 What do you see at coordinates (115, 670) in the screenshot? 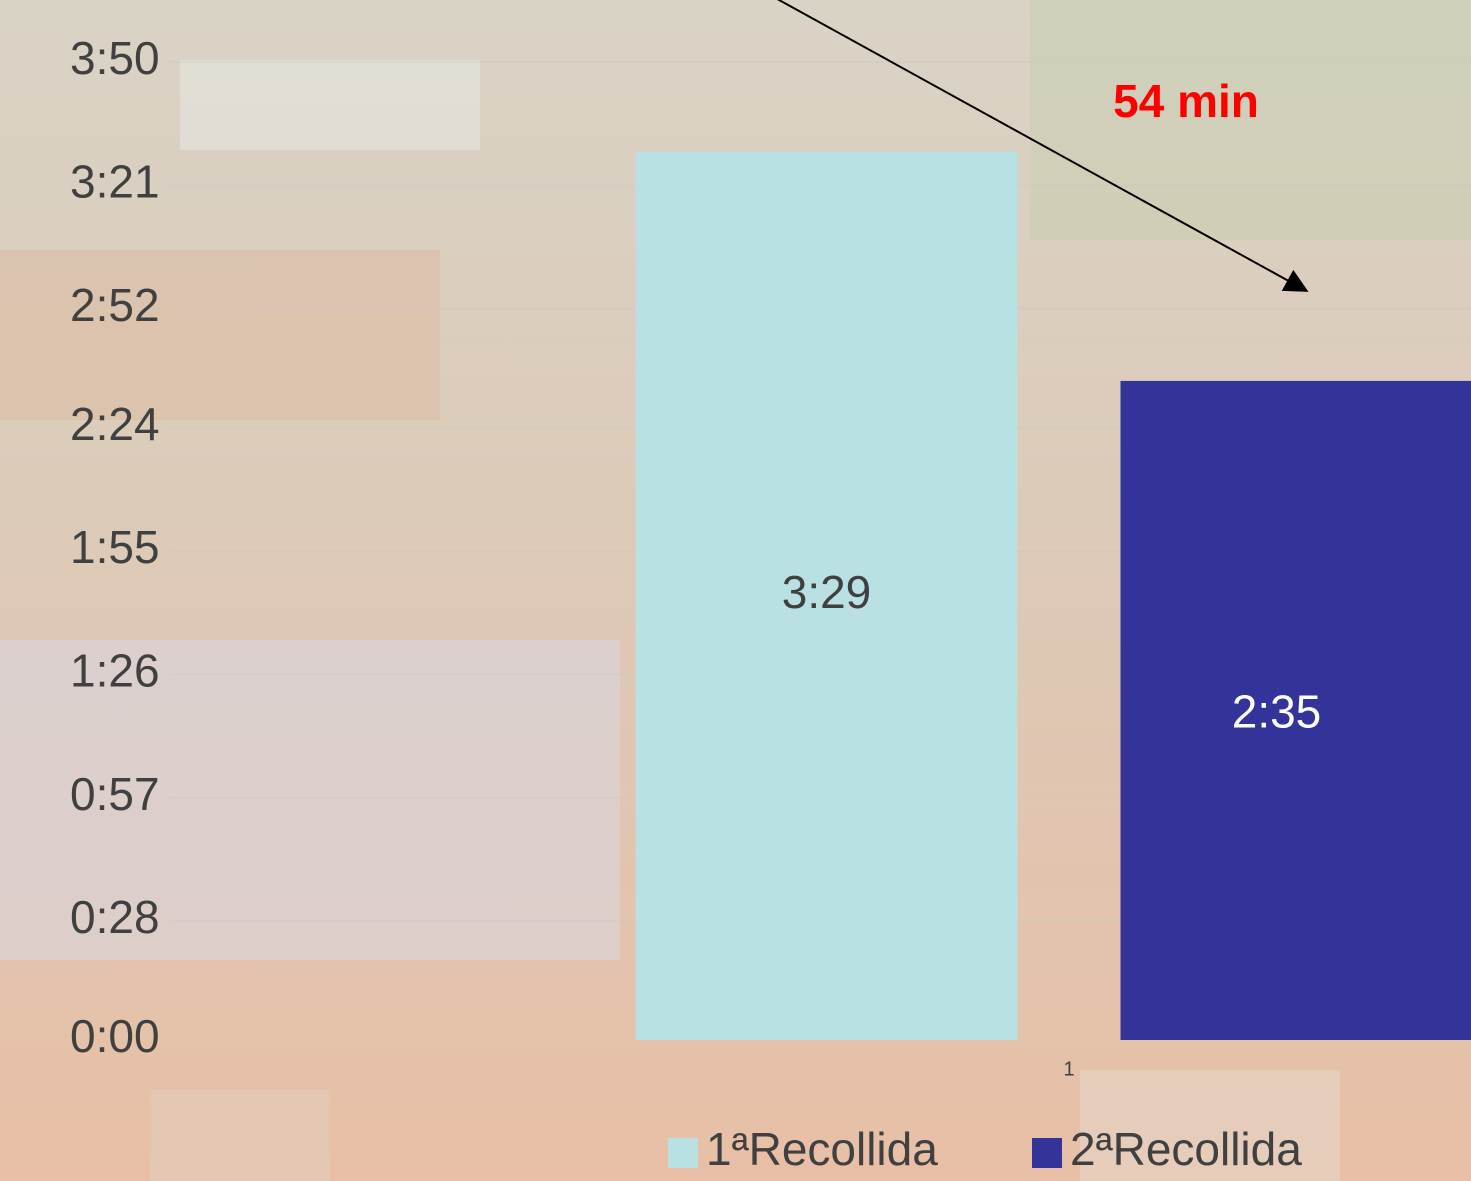
I see `y-tick-label: 1:26` at bounding box center [115, 670].